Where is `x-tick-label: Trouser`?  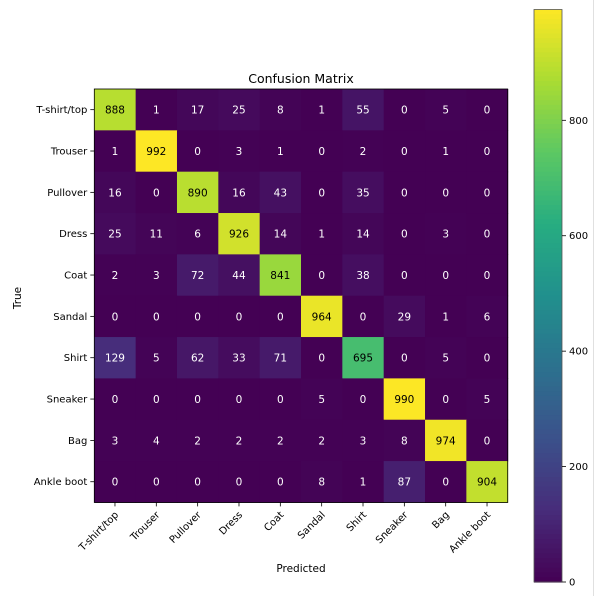
x-tick-label: Trouser is located at coordinates (145, 526).